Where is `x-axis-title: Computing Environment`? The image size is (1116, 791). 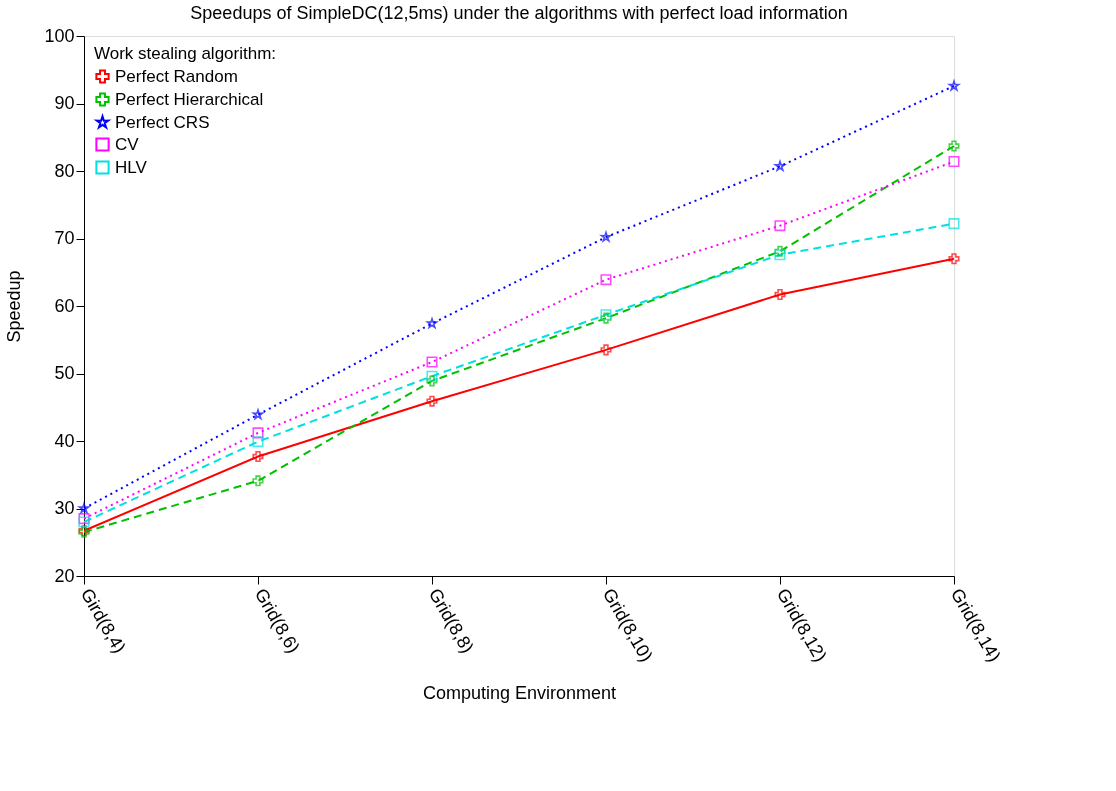
x-axis-title: Computing Environment is located at coordinates (519, 693).